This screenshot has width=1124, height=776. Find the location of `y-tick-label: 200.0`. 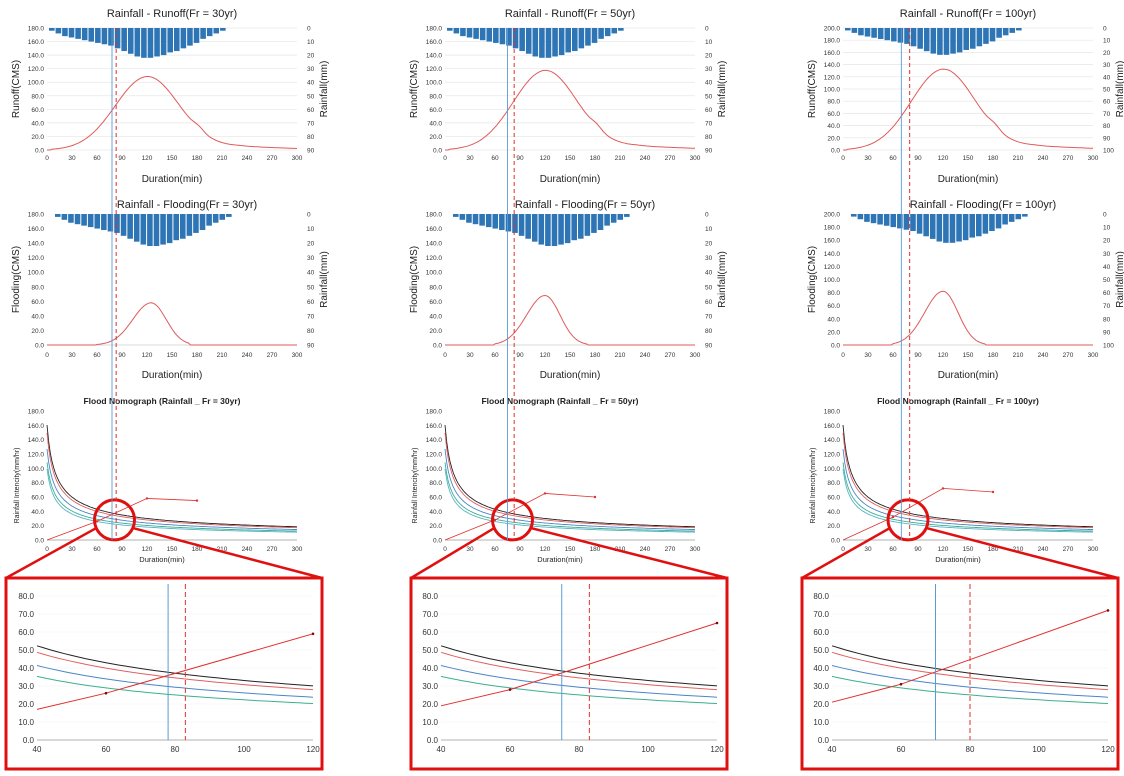

y-tick-label: 200.0 is located at coordinates (832, 29).